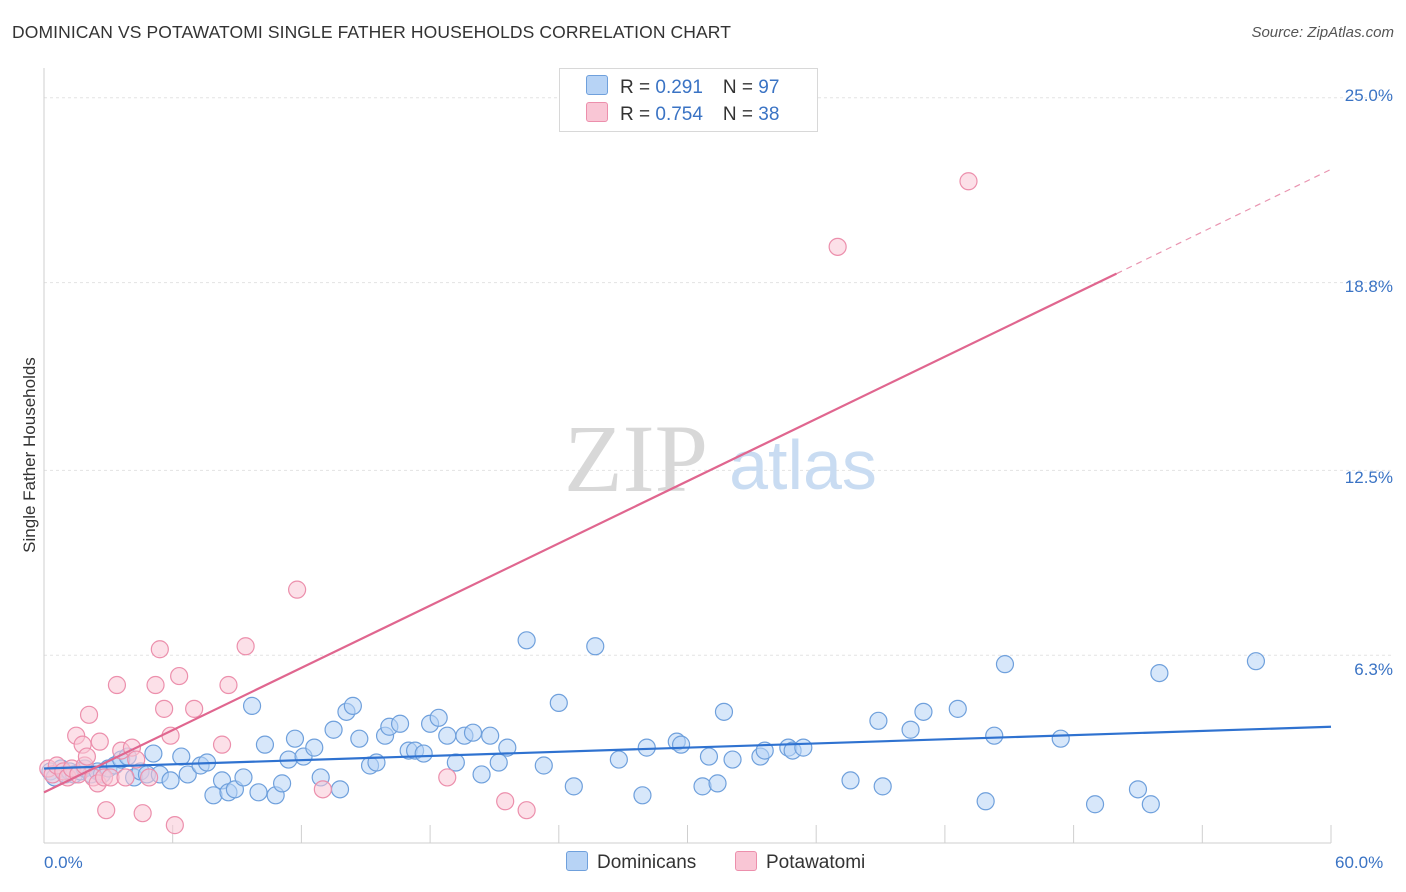 The width and height of the screenshot is (1406, 892). Describe the element at coordinates (769, 87) in the screenshot. I see `n-value: 97` at that location.